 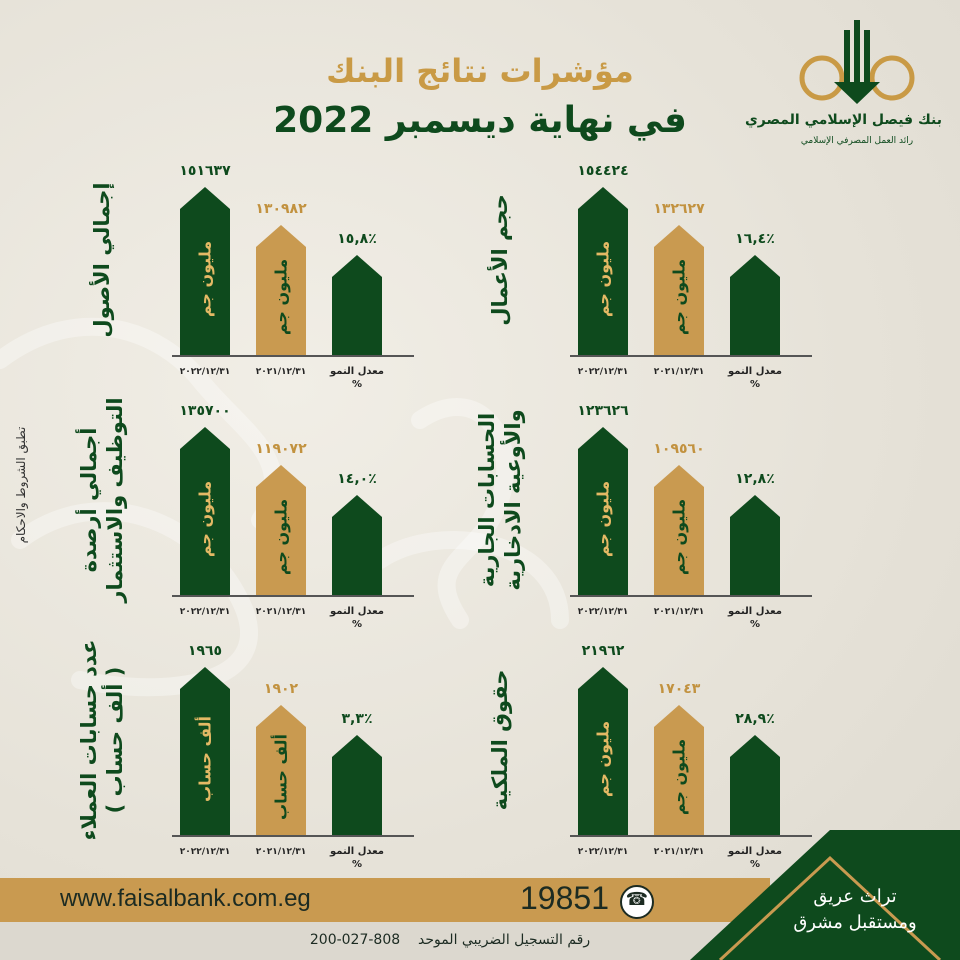 What do you see at coordinates (855, 922) in the screenshot?
I see `slogan-line-2: ومستقبل مشرق` at bounding box center [855, 922].